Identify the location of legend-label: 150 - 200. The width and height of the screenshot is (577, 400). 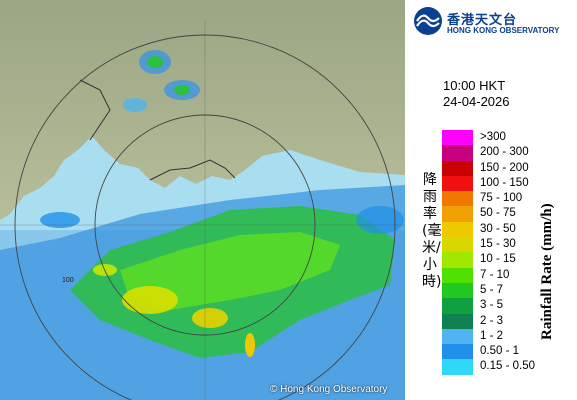
(504, 167).